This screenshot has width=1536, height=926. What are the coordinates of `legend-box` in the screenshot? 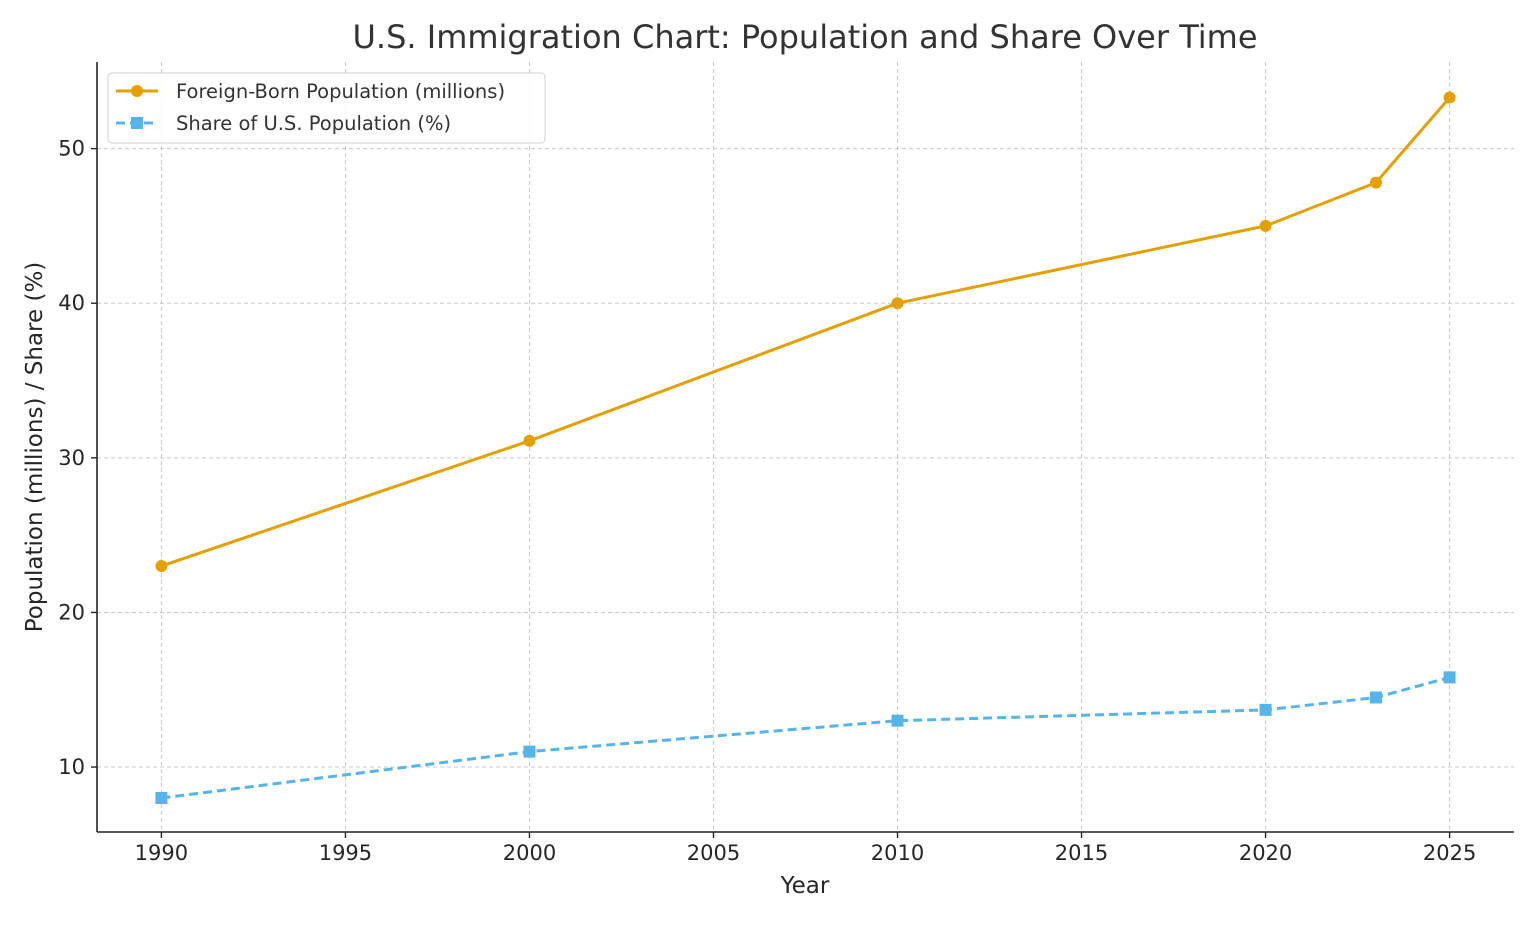 It's located at (326, 108).